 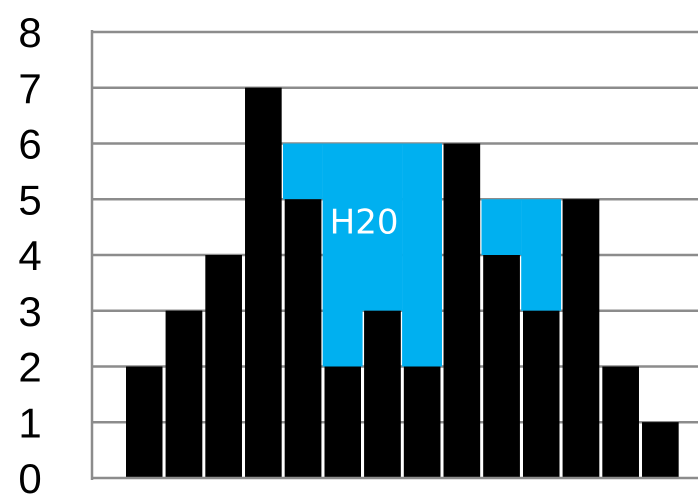 I want to click on y-tick-label-4: 4, so click(x=29, y=255).